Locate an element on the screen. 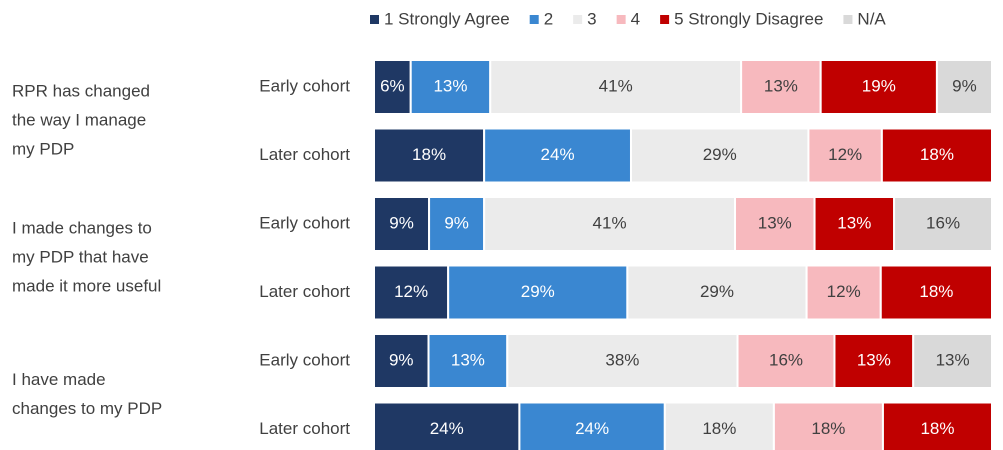 Image resolution: width=1003 pixels, height=450 pixels. question-label: I have made is located at coordinates (59, 379).